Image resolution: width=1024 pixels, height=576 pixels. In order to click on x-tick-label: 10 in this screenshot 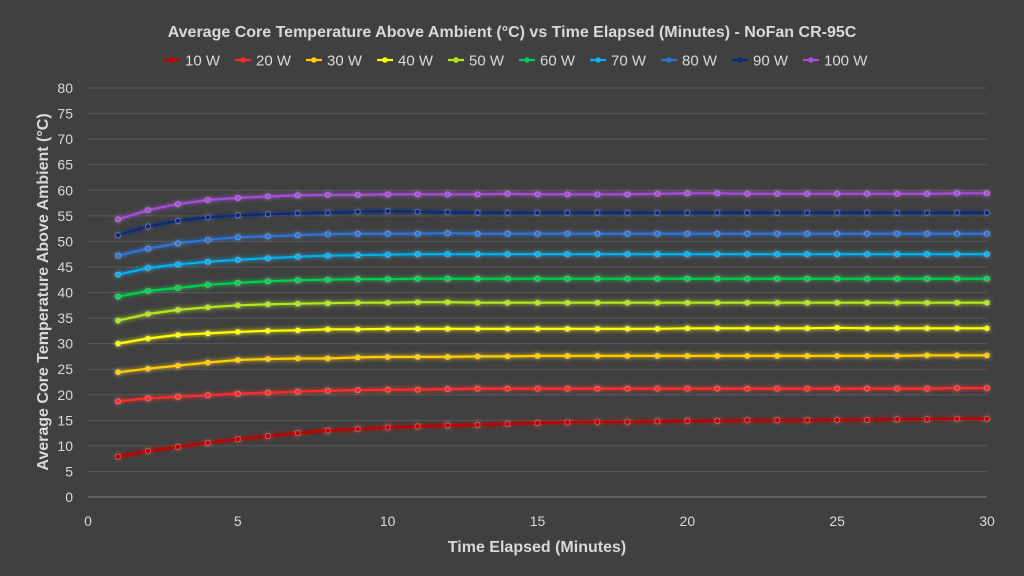, I will do `click(388, 521)`.